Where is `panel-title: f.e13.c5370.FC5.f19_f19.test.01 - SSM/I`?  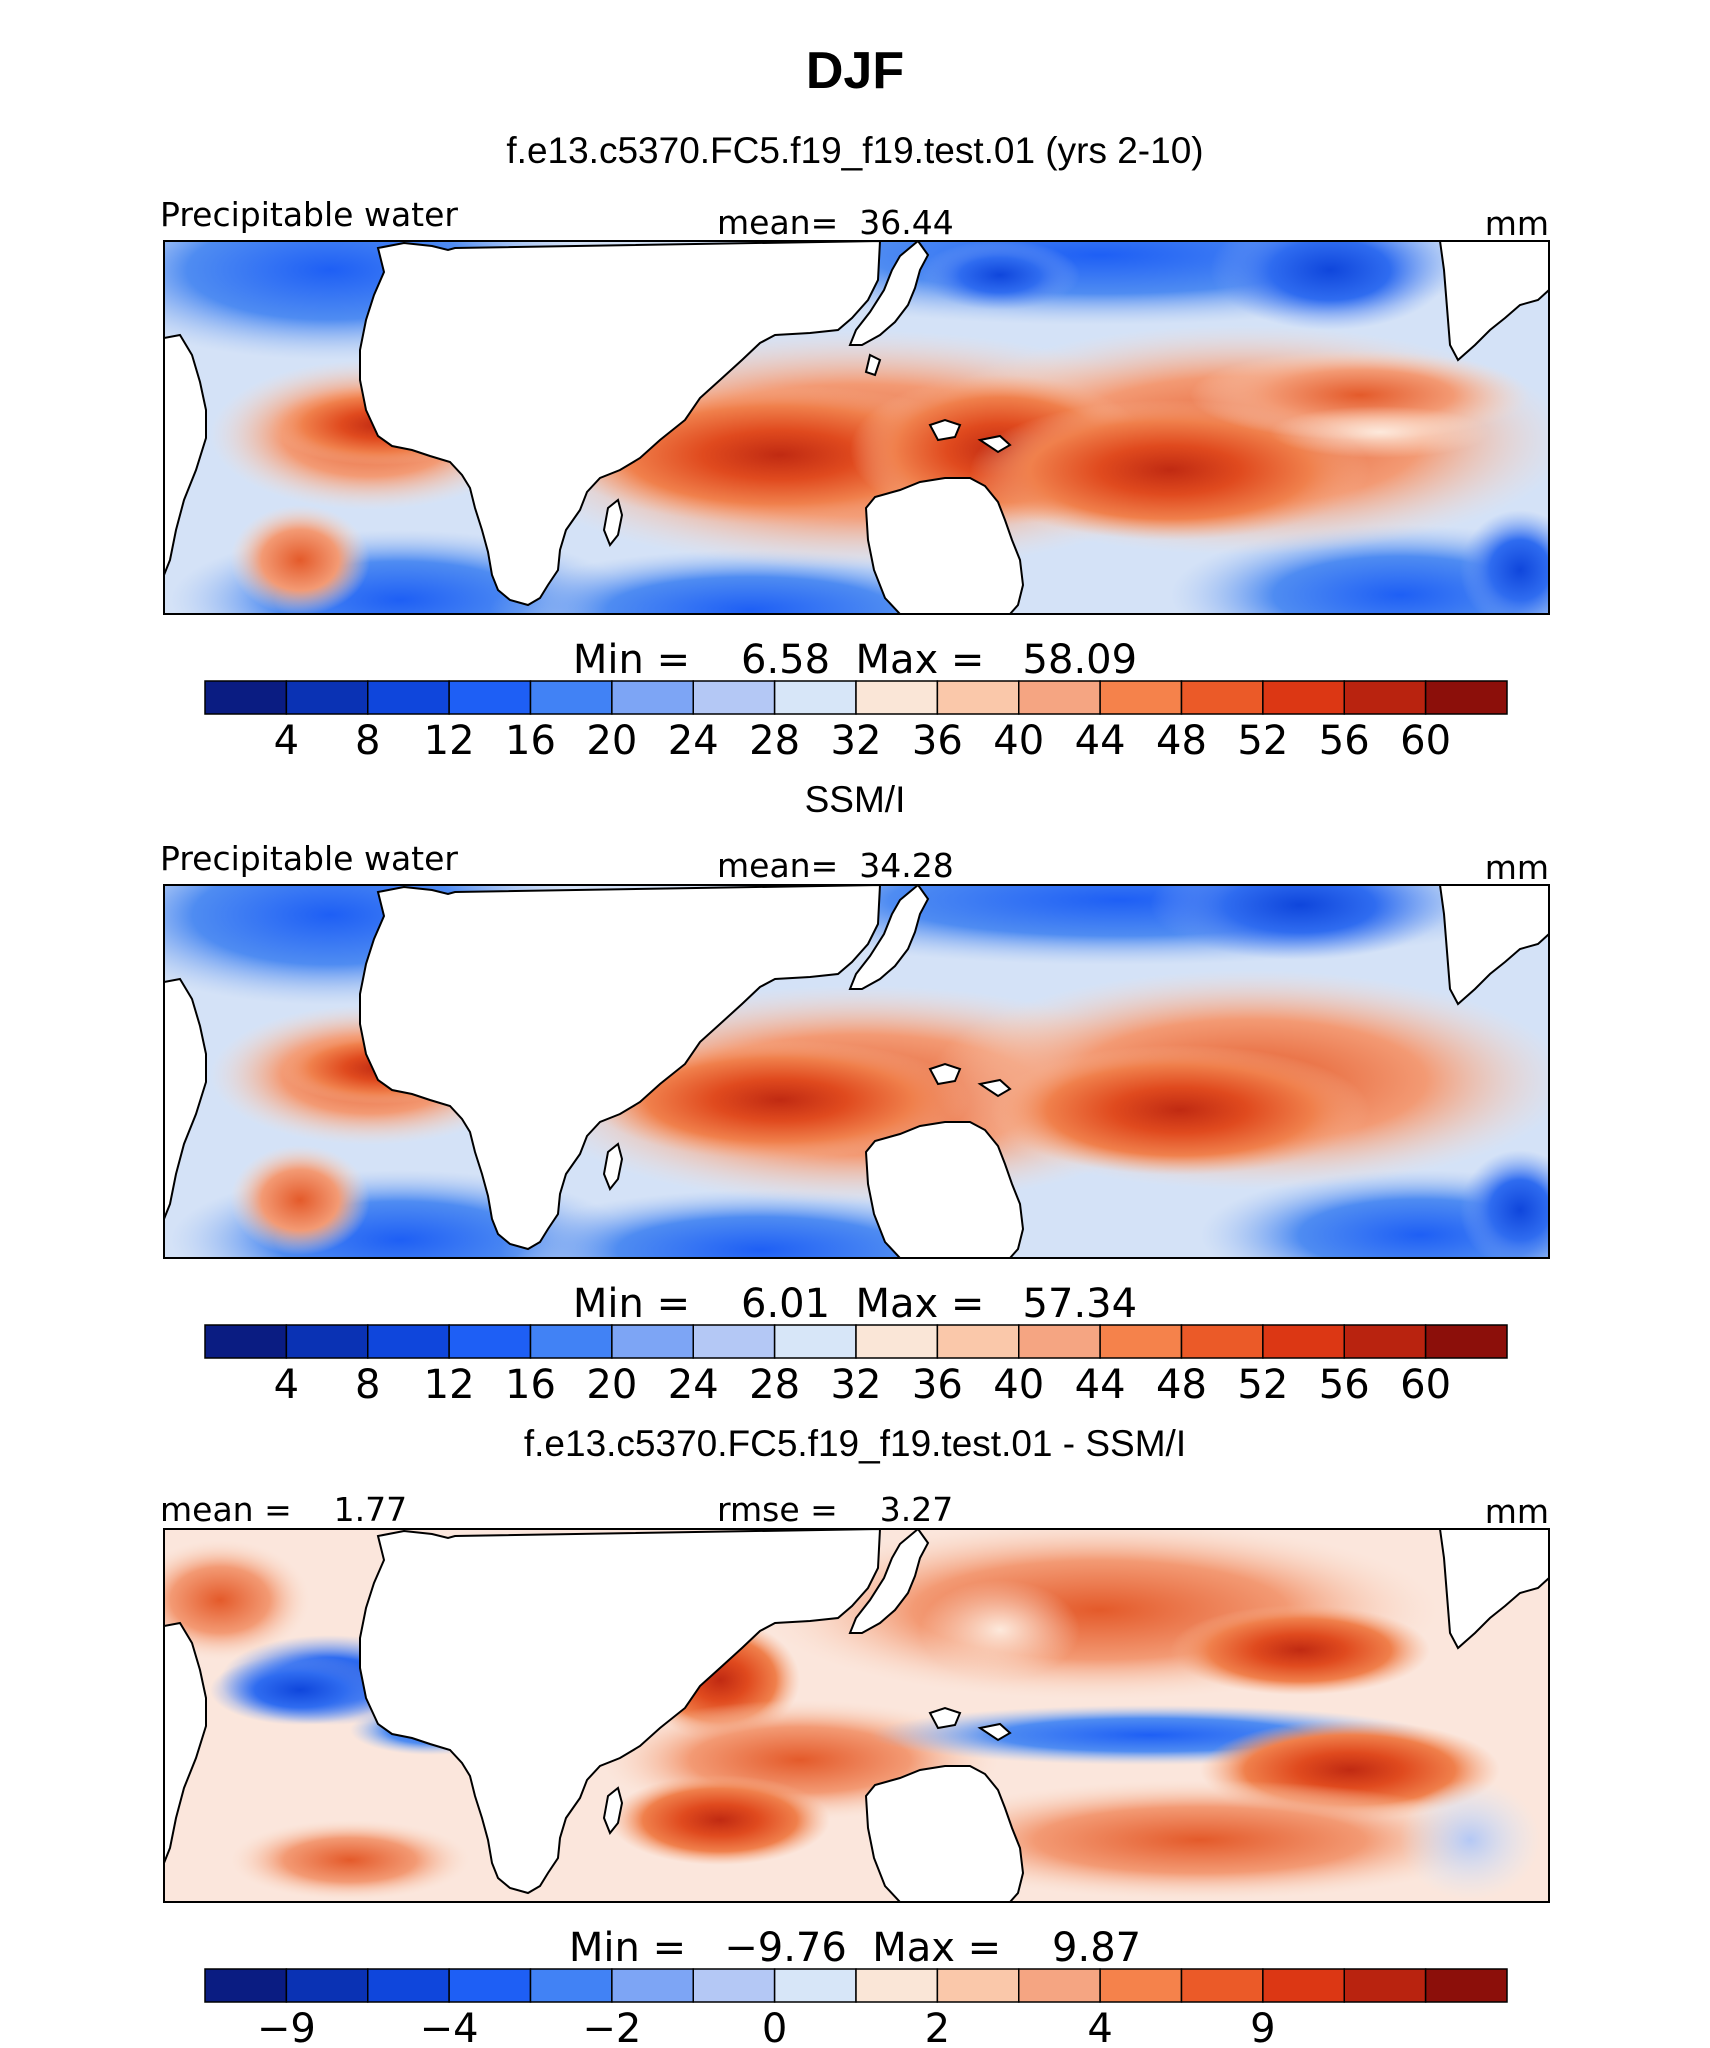 panel-title: f.e13.c5370.FC5.f19_f19.test.01 - SSM/I is located at coordinates (855, 1443).